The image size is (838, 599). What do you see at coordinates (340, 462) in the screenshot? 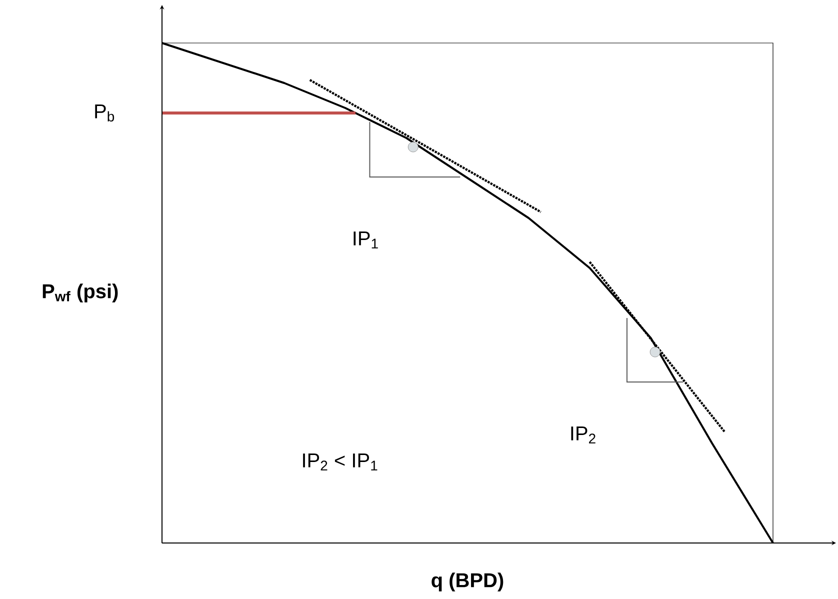
I see `annotation: IP$_{2}$ < IP$_{1}$` at bounding box center [340, 462].